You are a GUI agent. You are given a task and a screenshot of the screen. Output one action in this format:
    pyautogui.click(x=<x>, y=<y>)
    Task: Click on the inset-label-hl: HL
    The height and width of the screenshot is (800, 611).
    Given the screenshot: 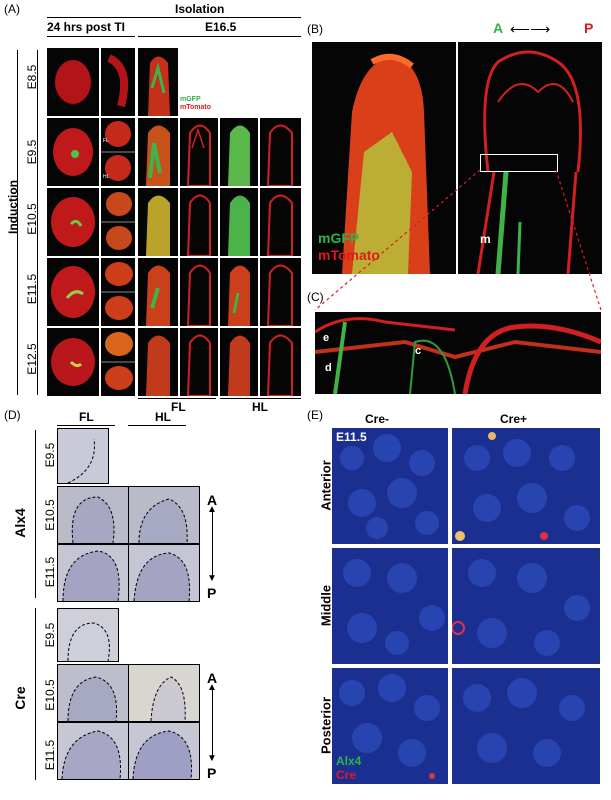 What is the action you would take?
    pyautogui.click(x=106, y=177)
    